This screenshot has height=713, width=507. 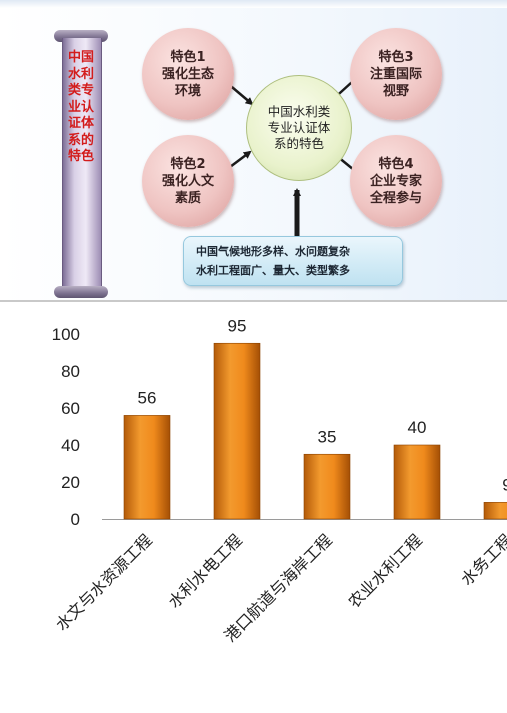 I want to click on x-tick-label: 农业水利工程, so click(x=385, y=570).